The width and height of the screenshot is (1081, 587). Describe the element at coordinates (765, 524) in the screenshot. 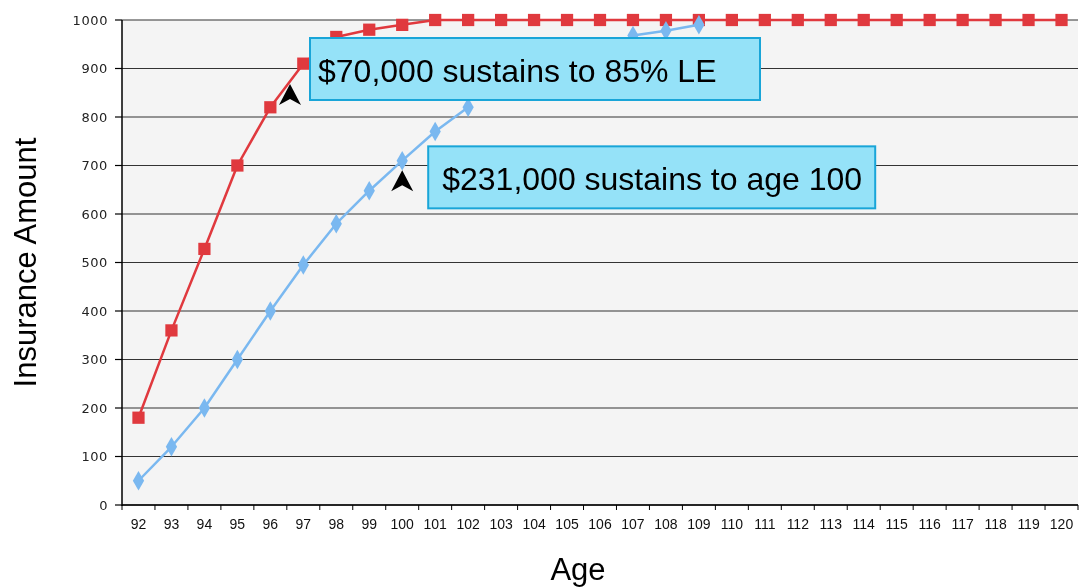

I see `x-tick-label: 111` at that location.